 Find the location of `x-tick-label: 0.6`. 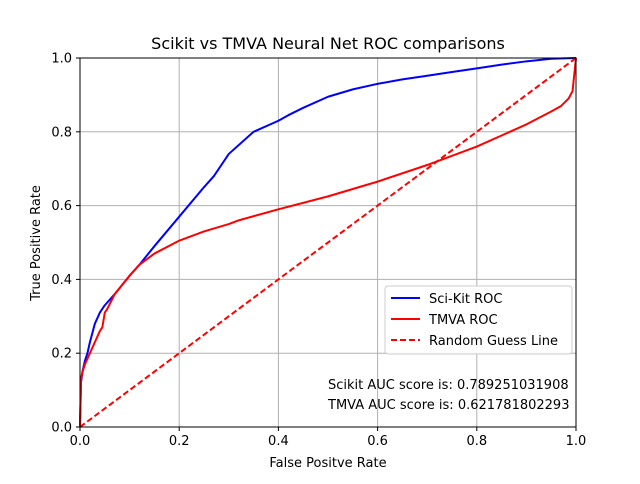

x-tick-label: 0.6 is located at coordinates (377, 441).